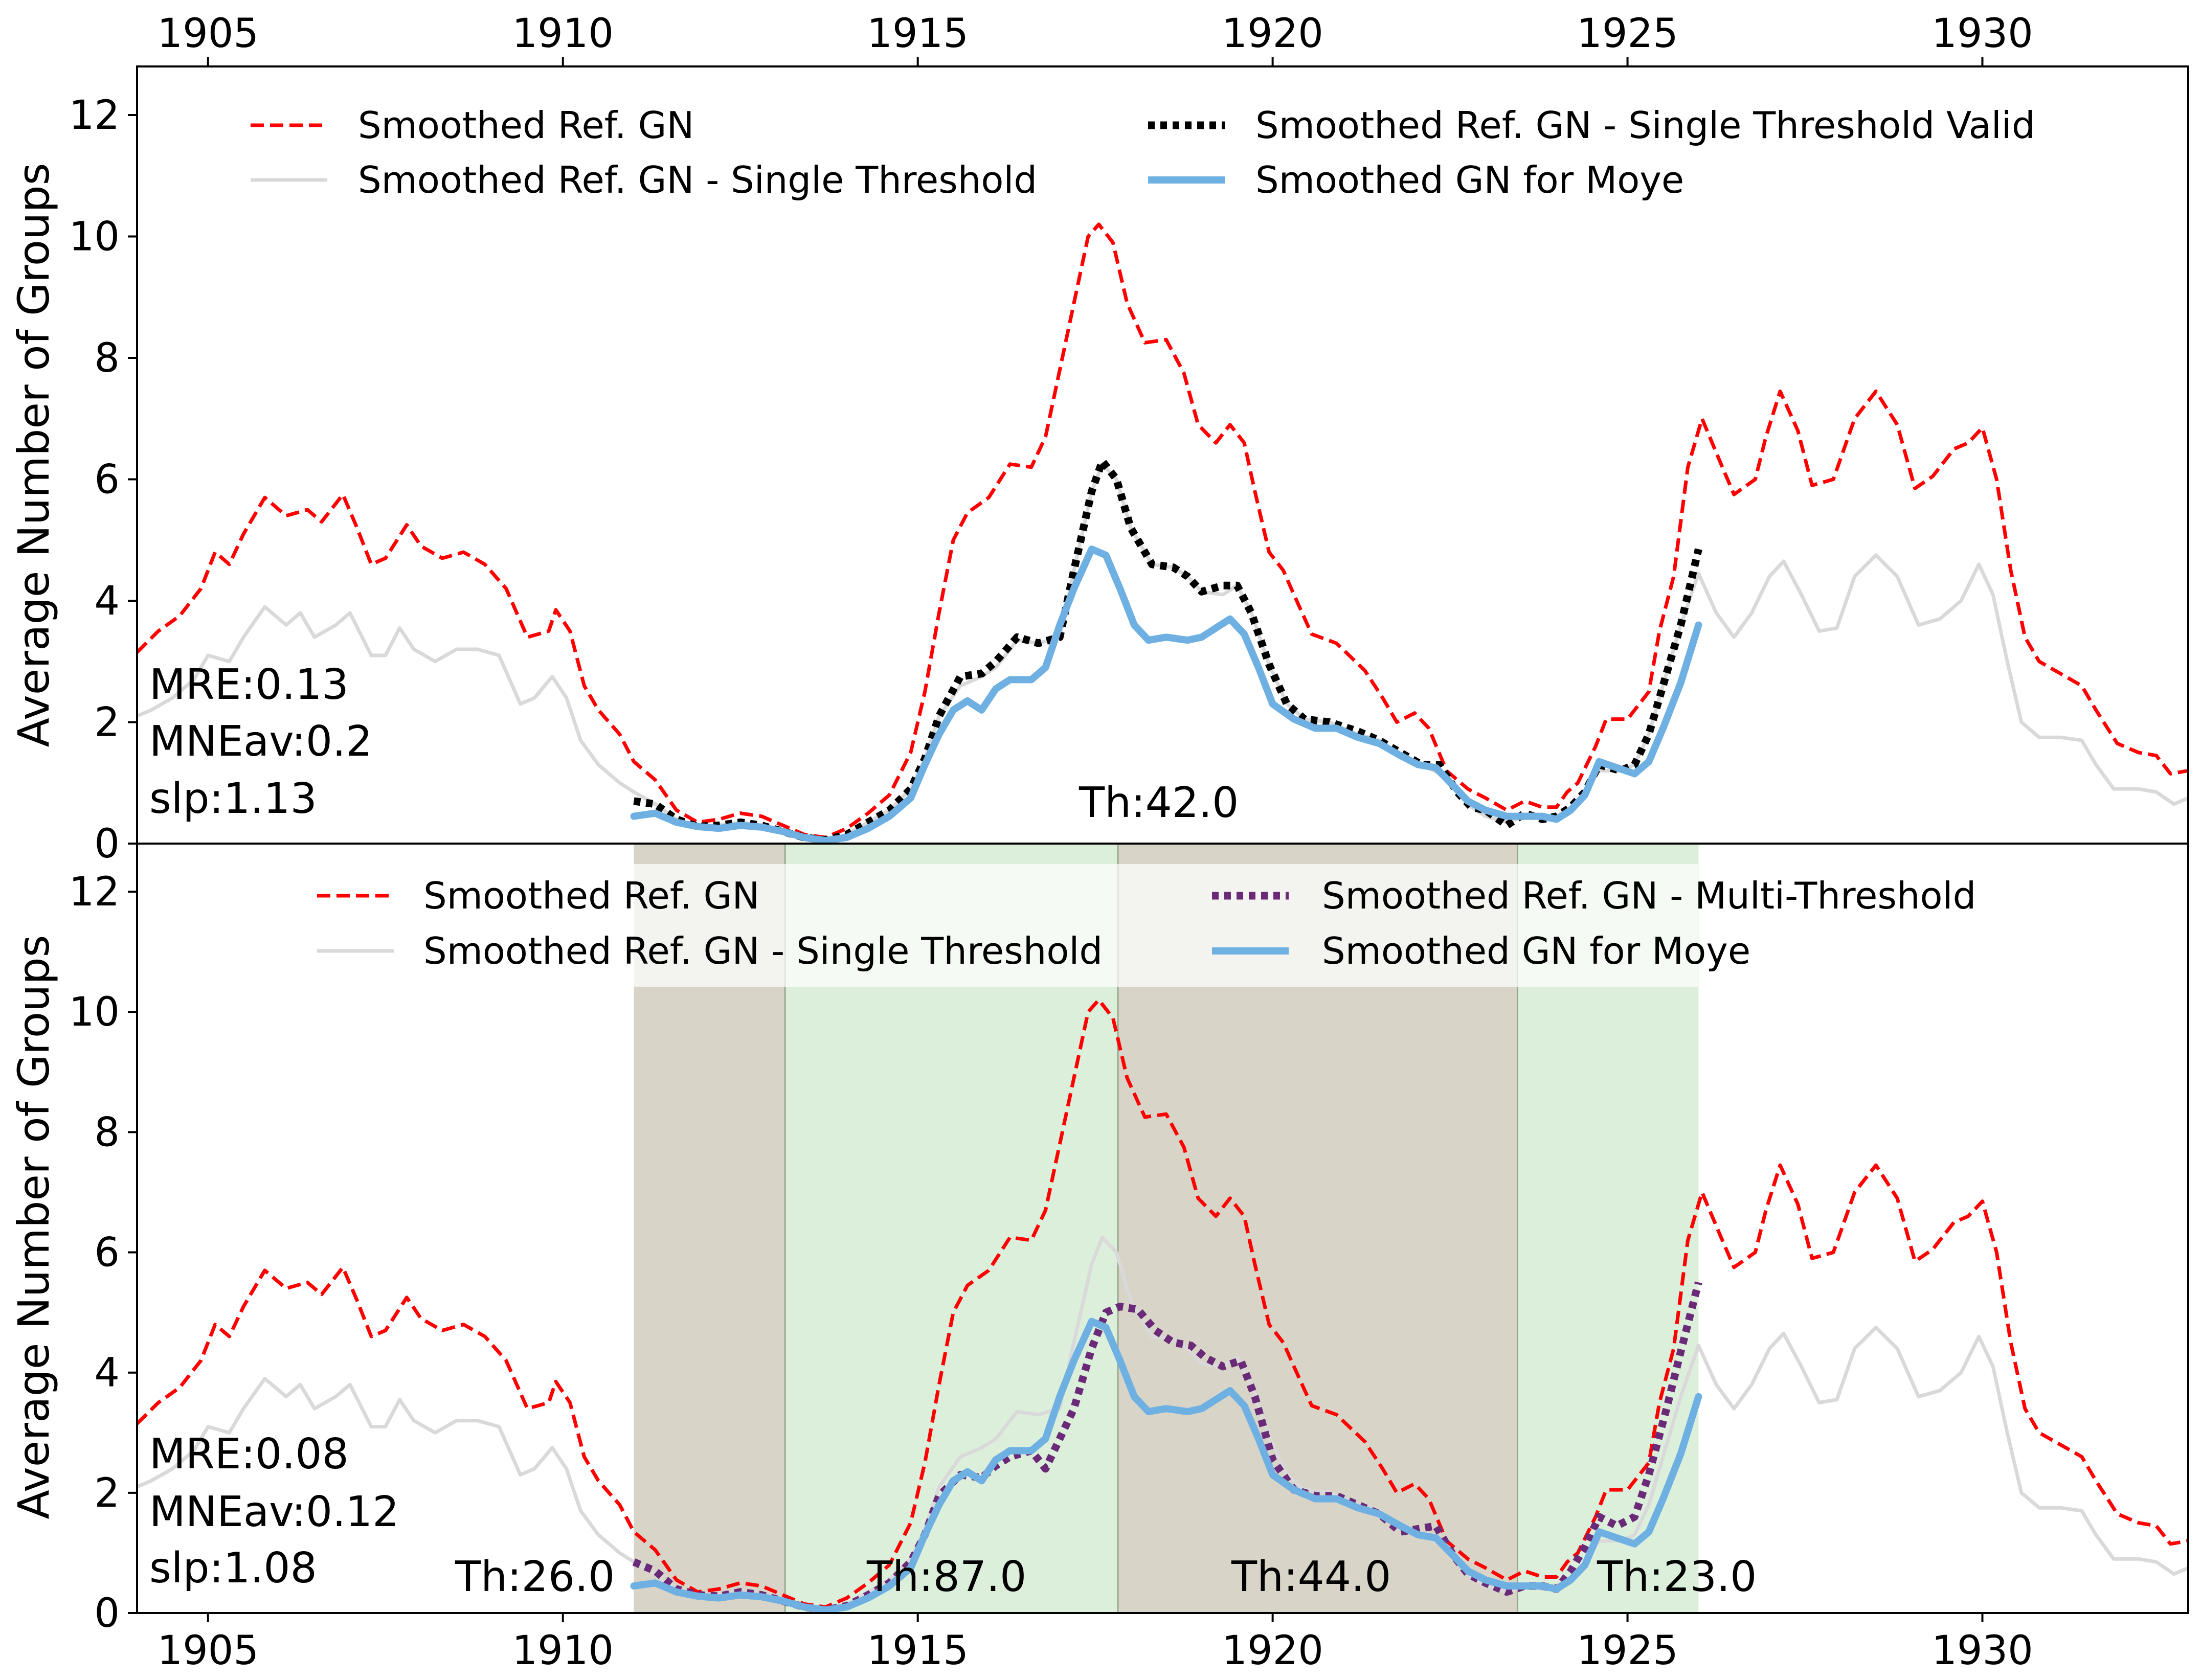 This screenshot has height=1680, width=2201. I want to click on bottom-threshold-label-2: Th:87.0, so click(946, 1577).